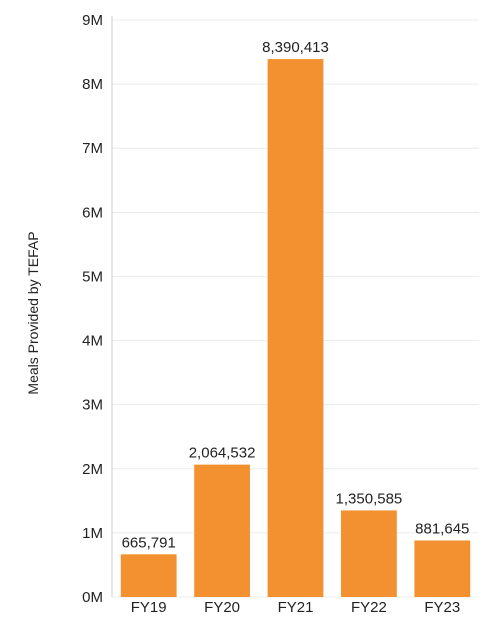 The width and height of the screenshot is (489, 617). Describe the element at coordinates (92, 309) in the screenshot. I see `y-axis-ticks: 0M 1M 2M 3M 4M 5M 6M 7M 8M 9M` at that location.